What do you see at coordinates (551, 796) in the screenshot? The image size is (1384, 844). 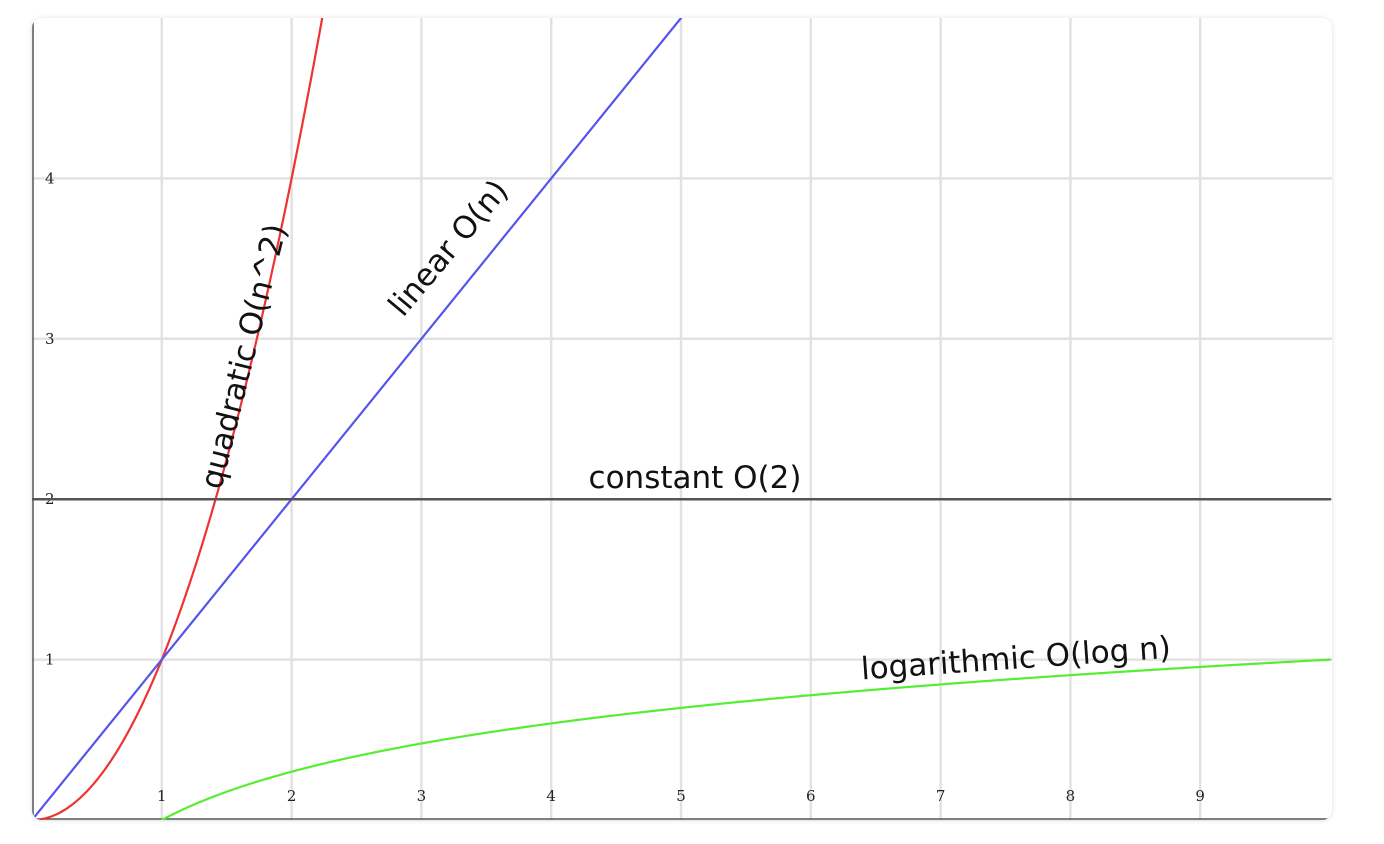 I see `x-tick-label: 4` at bounding box center [551, 796].